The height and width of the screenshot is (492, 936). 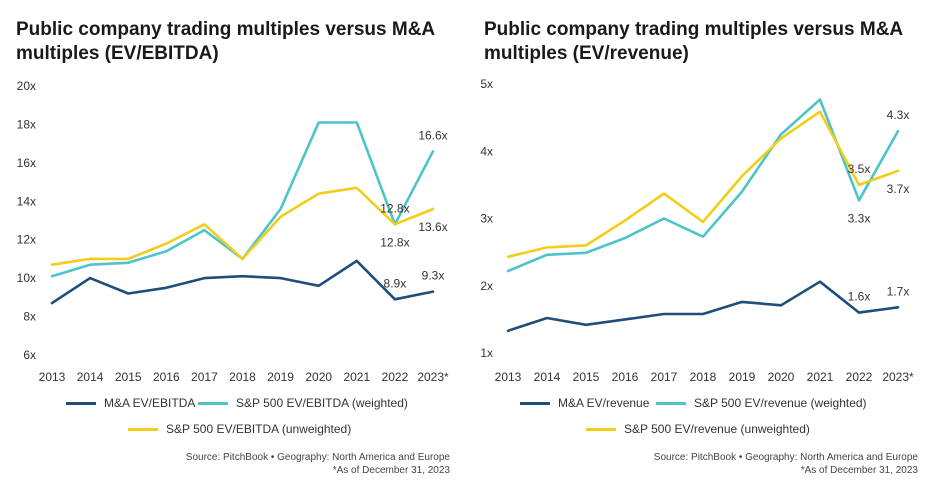 I want to click on legend-label: S&P 500 EV/revenue (weighted), so click(x=780, y=403).